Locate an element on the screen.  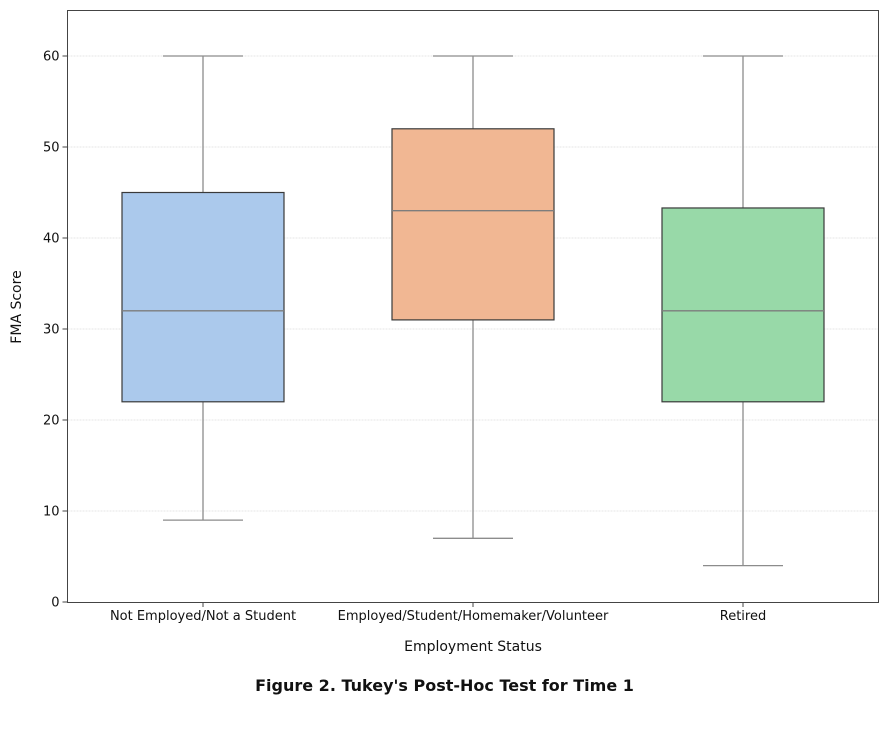
y-tick-label: 10 is located at coordinates (51, 512).